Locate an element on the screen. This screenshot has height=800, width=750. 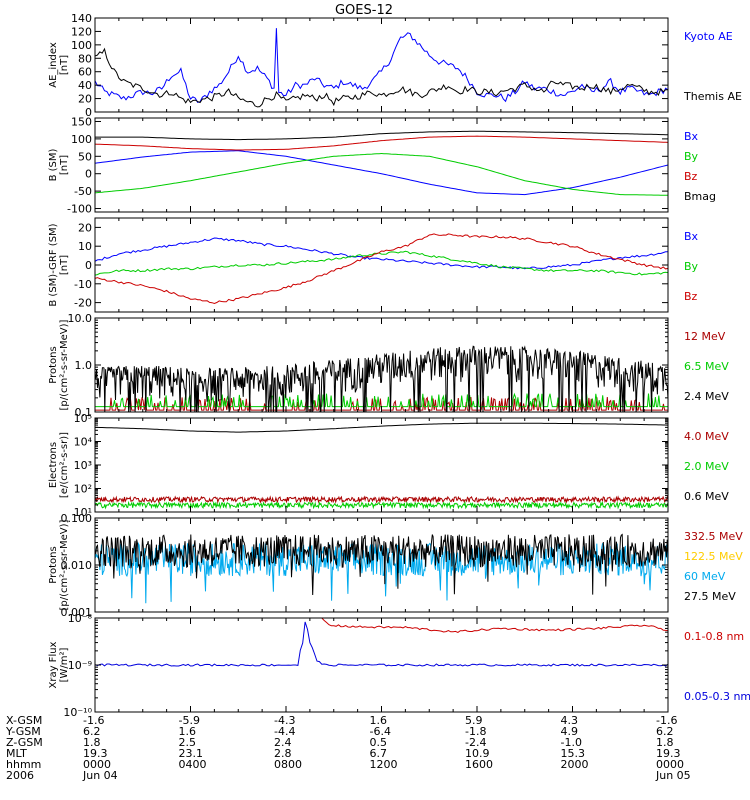
footer-value-4-4: 1600 is located at coordinates (479, 764).